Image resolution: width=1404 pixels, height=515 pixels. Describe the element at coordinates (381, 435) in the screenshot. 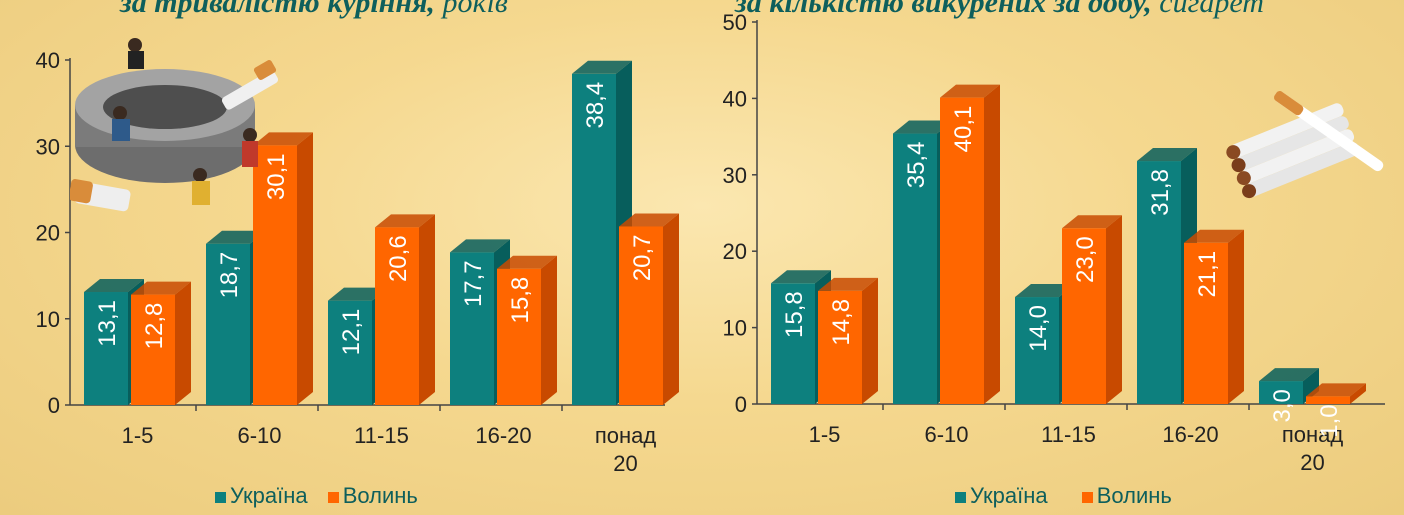

I see `x-tick-label: 11-15` at that location.